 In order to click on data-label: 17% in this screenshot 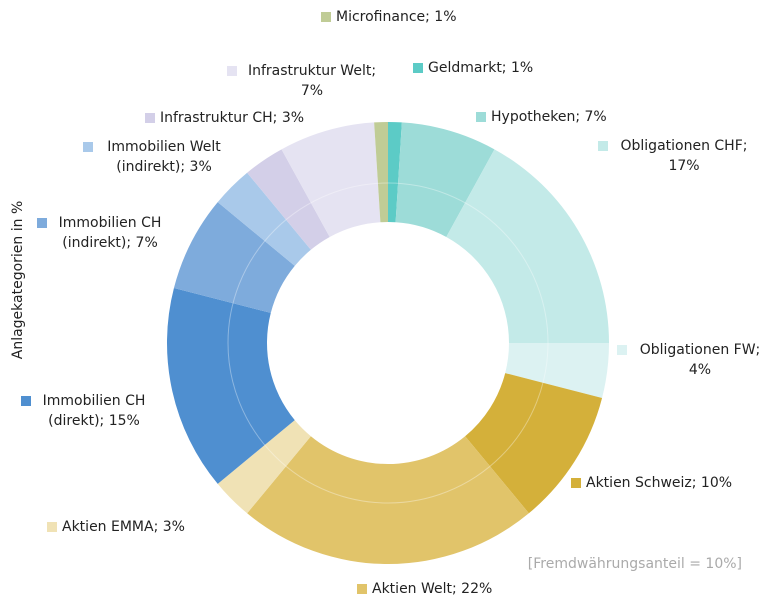, I will do `click(683, 166)`.